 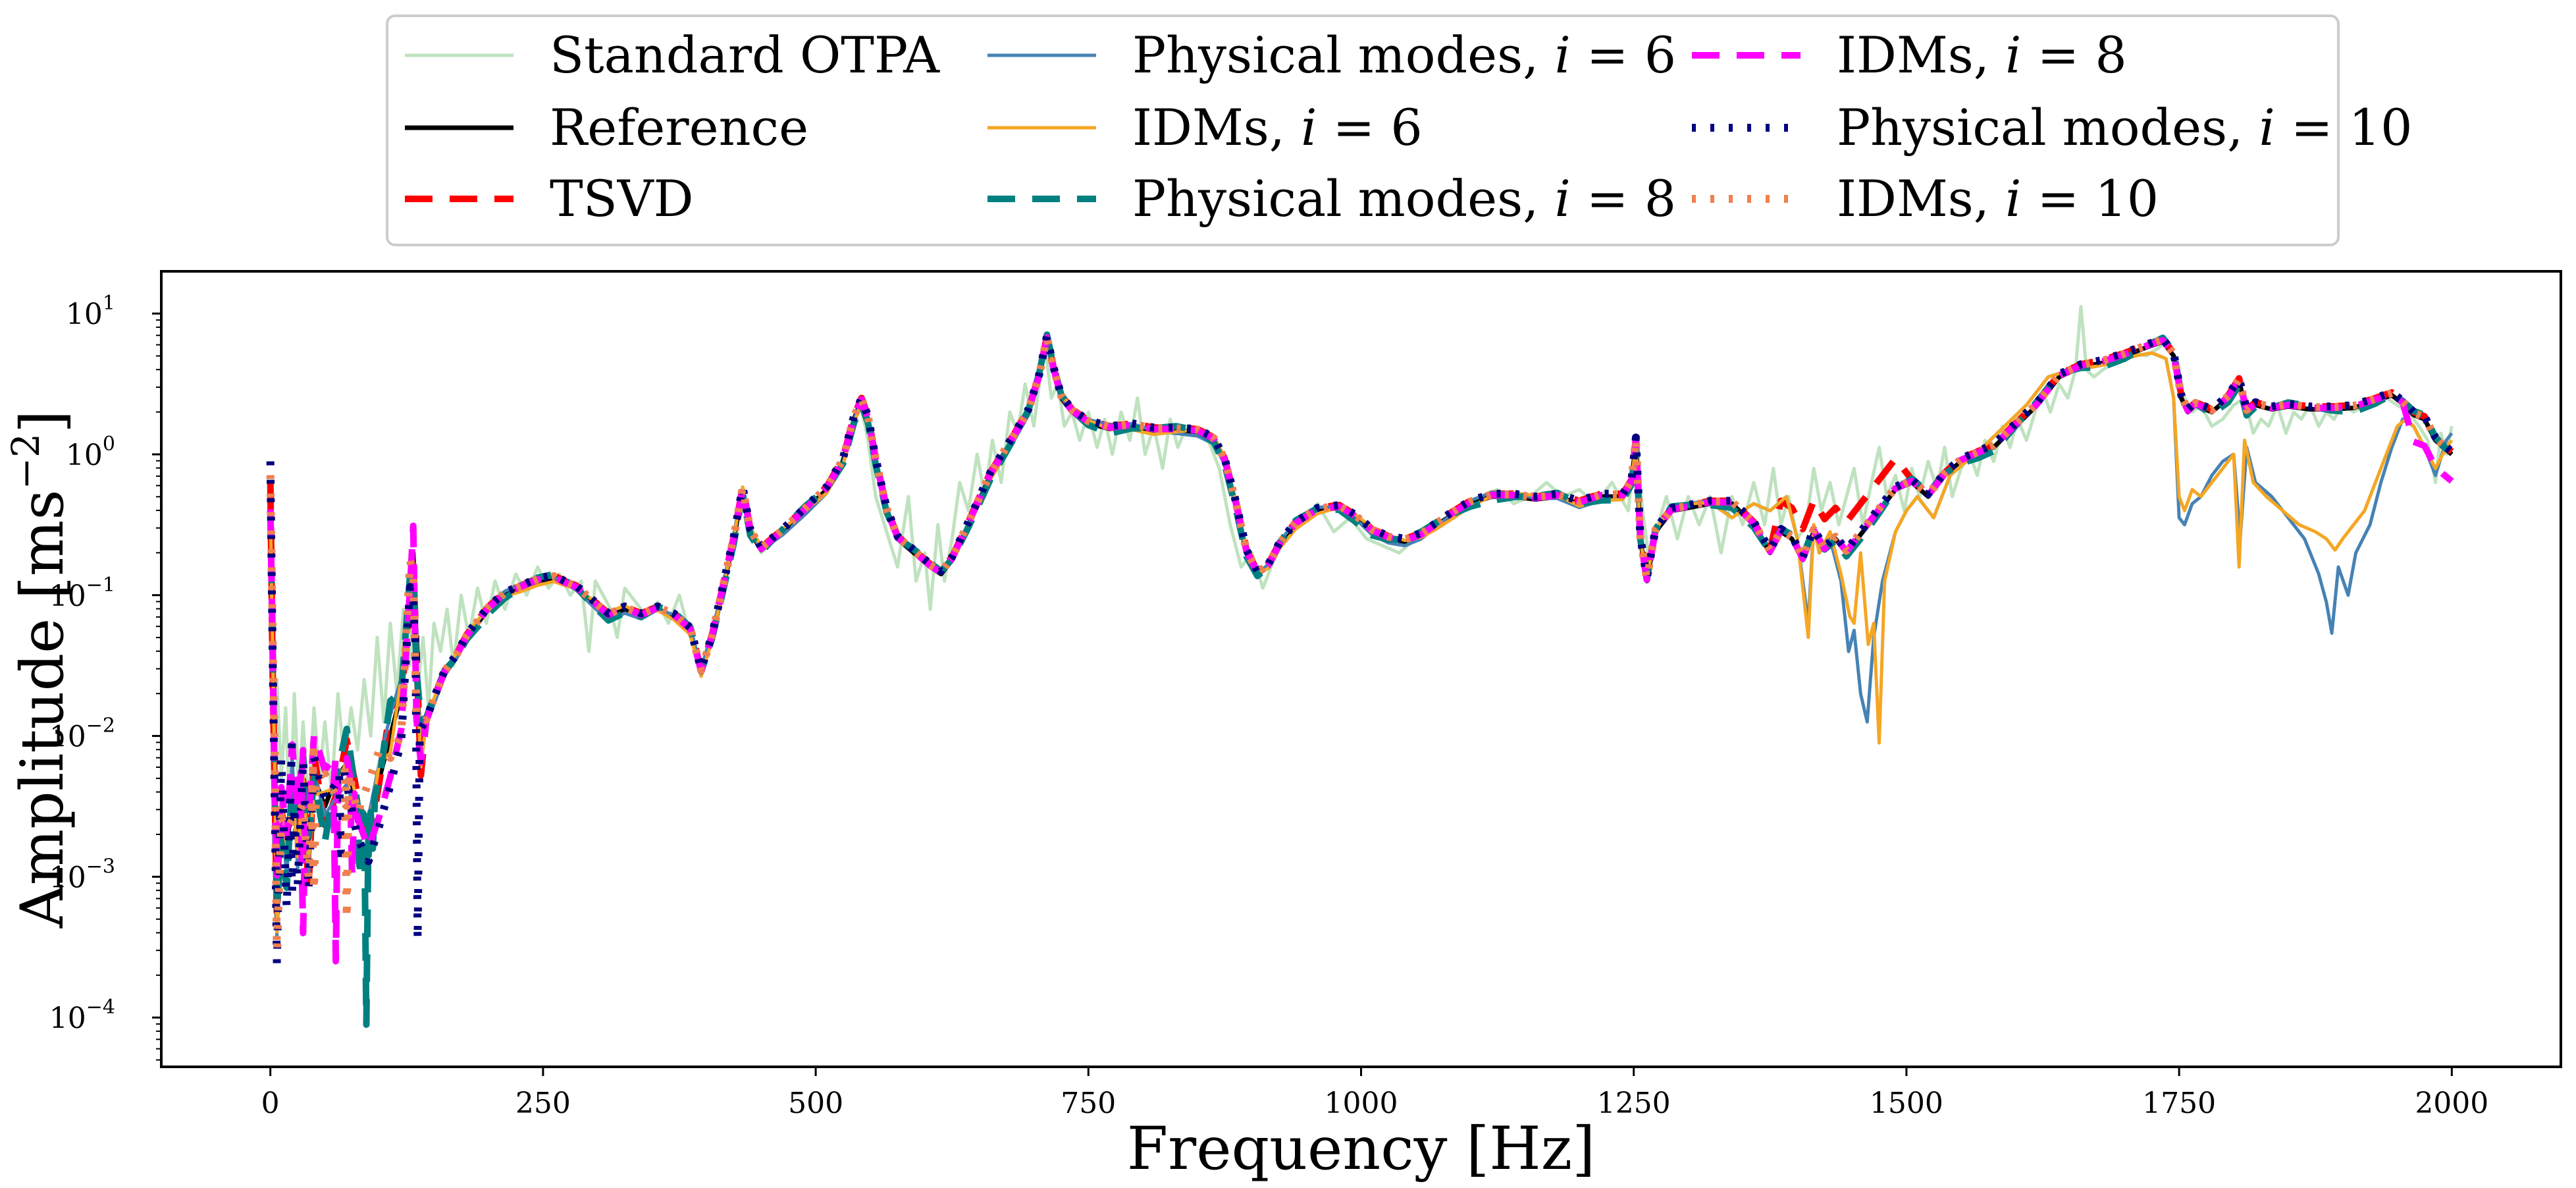 What do you see at coordinates (1361, 1103) in the screenshot?
I see `x-tick-label: 1000` at bounding box center [1361, 1103].